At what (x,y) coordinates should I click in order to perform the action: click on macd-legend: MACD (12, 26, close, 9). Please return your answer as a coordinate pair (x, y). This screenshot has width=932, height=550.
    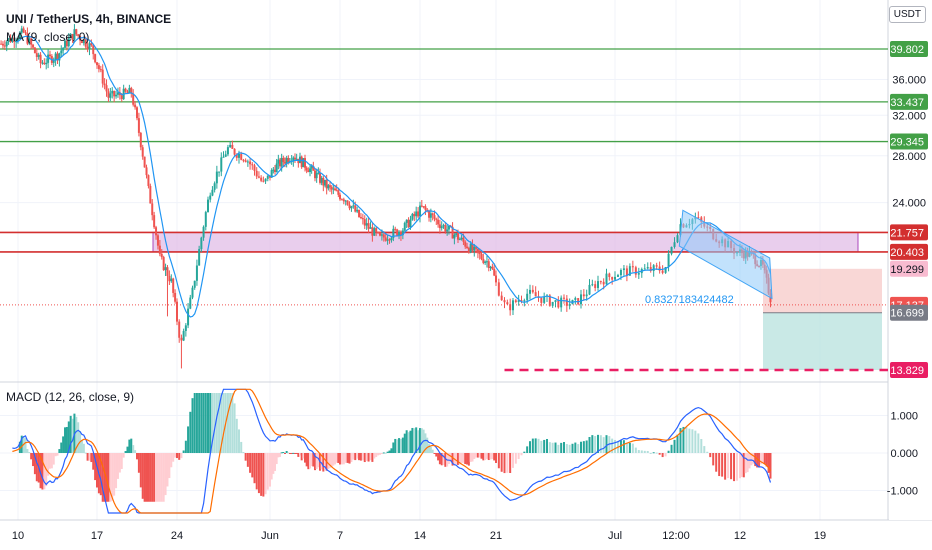
    Looking at the image, I should click on (70, 397).